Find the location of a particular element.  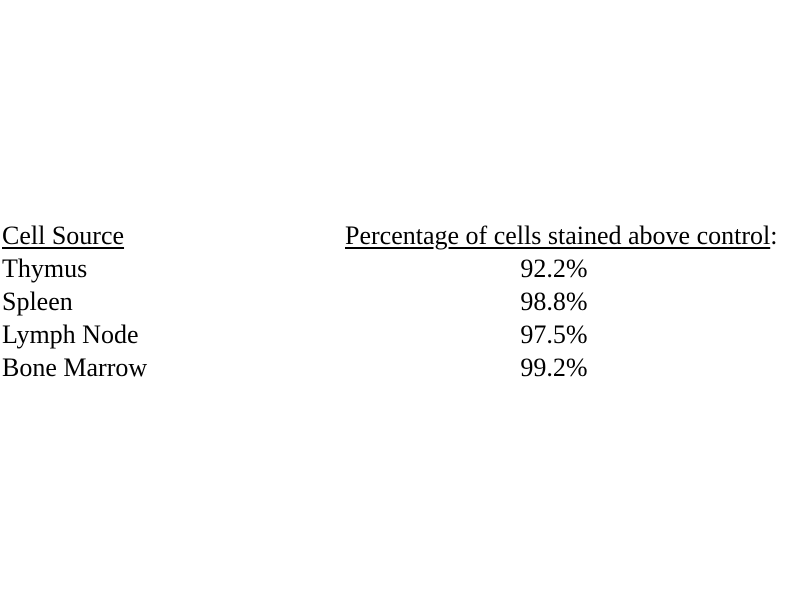

header-cell-source: Cell Source is located at coordinates (172, 235).